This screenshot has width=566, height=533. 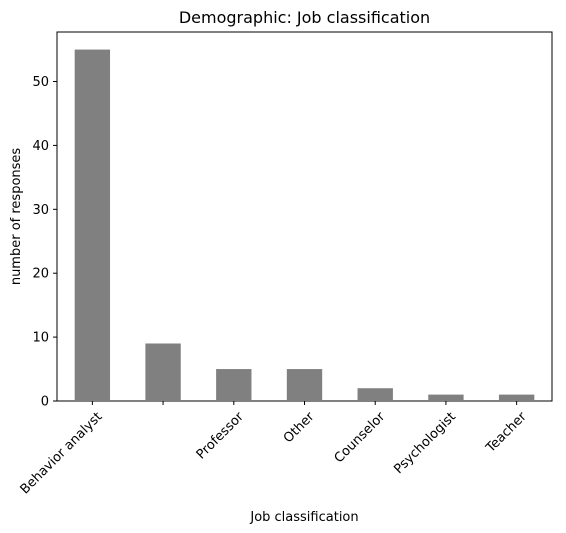 I want to click on x-axis-label: Job classification, so click(x=303, y=517).